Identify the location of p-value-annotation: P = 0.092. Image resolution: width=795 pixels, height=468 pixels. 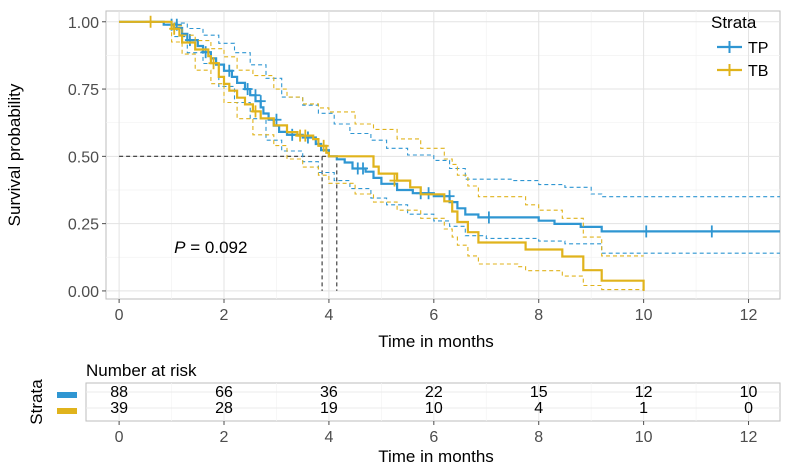
(210, 247).